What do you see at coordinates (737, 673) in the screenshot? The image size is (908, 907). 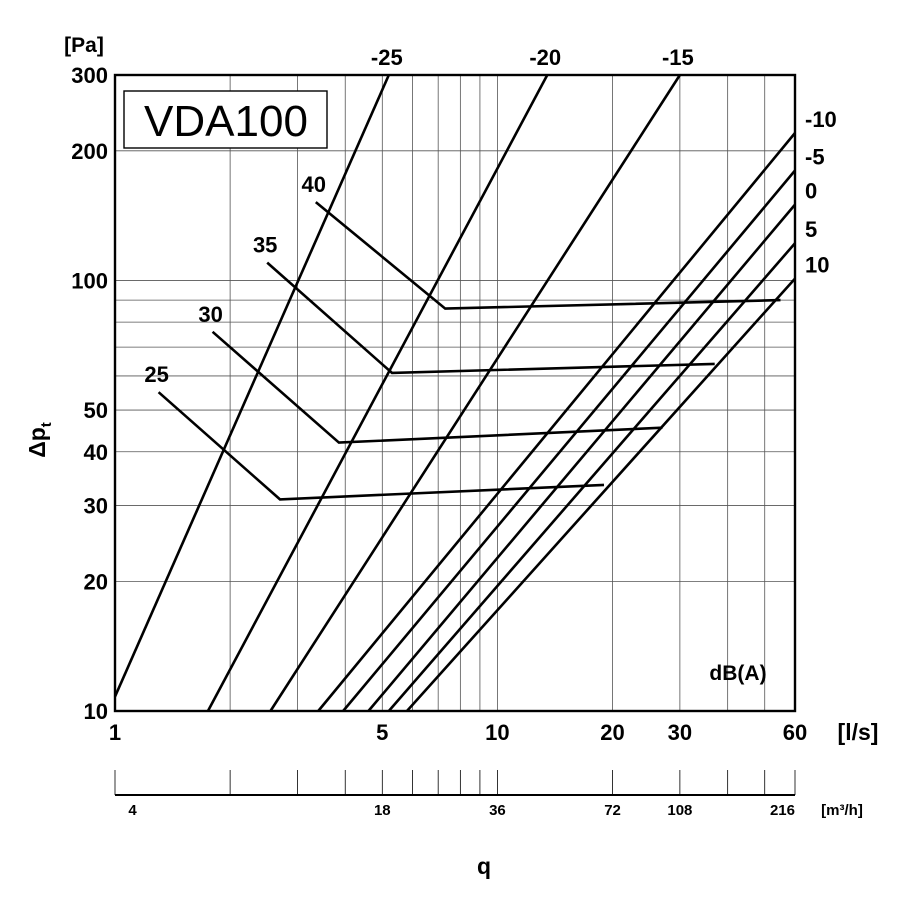 I see `sound-unit-label: dB(A)` at bounding box center [737, 673].